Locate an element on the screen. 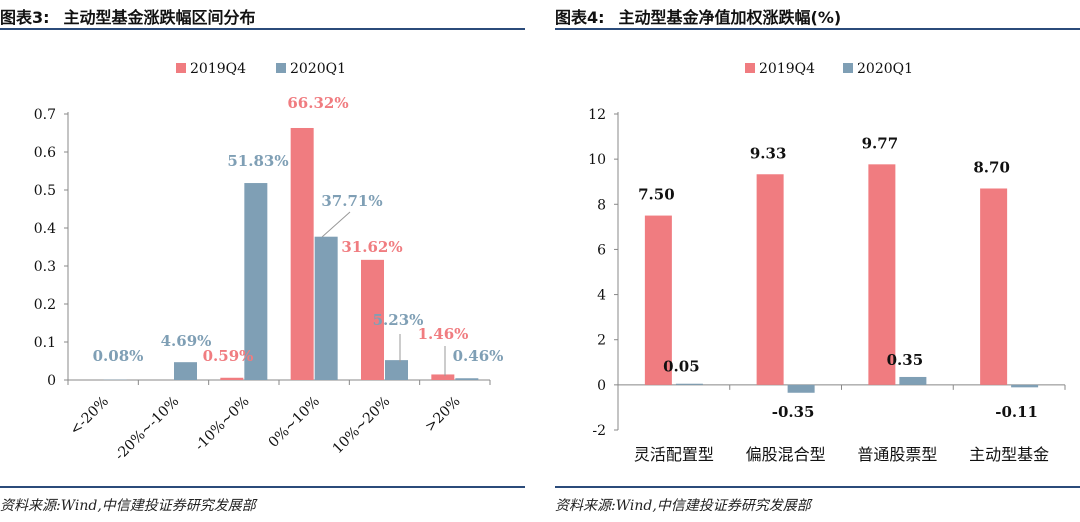 The height and width of the screenshot is (522, 1080). y-tick-label: 0.2 is located at coordinates (45, 305).